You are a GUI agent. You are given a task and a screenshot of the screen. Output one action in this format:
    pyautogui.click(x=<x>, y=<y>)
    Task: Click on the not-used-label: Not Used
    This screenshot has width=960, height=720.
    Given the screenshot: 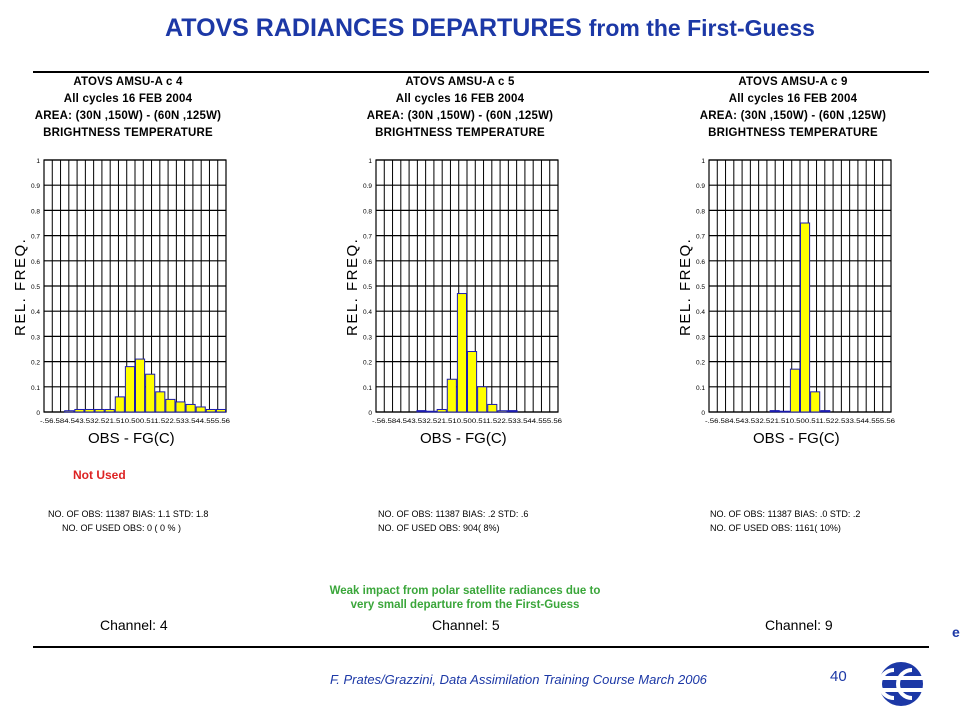 What is the action you would take?
    pyautogui.click(x=99, y=475)
    